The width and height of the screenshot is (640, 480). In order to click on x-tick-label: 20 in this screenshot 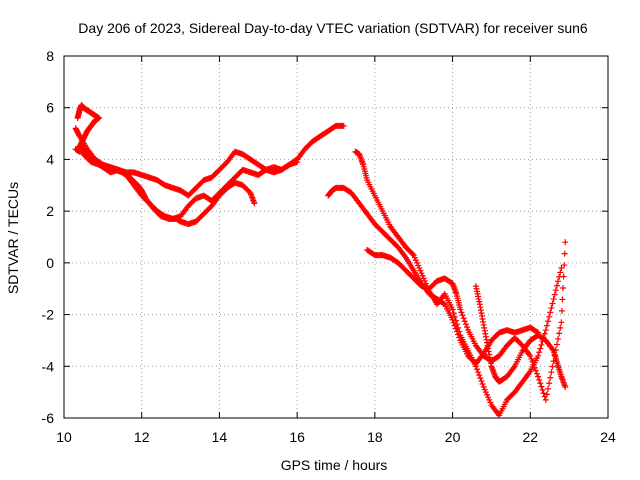, I will do `click(453, 437)`.